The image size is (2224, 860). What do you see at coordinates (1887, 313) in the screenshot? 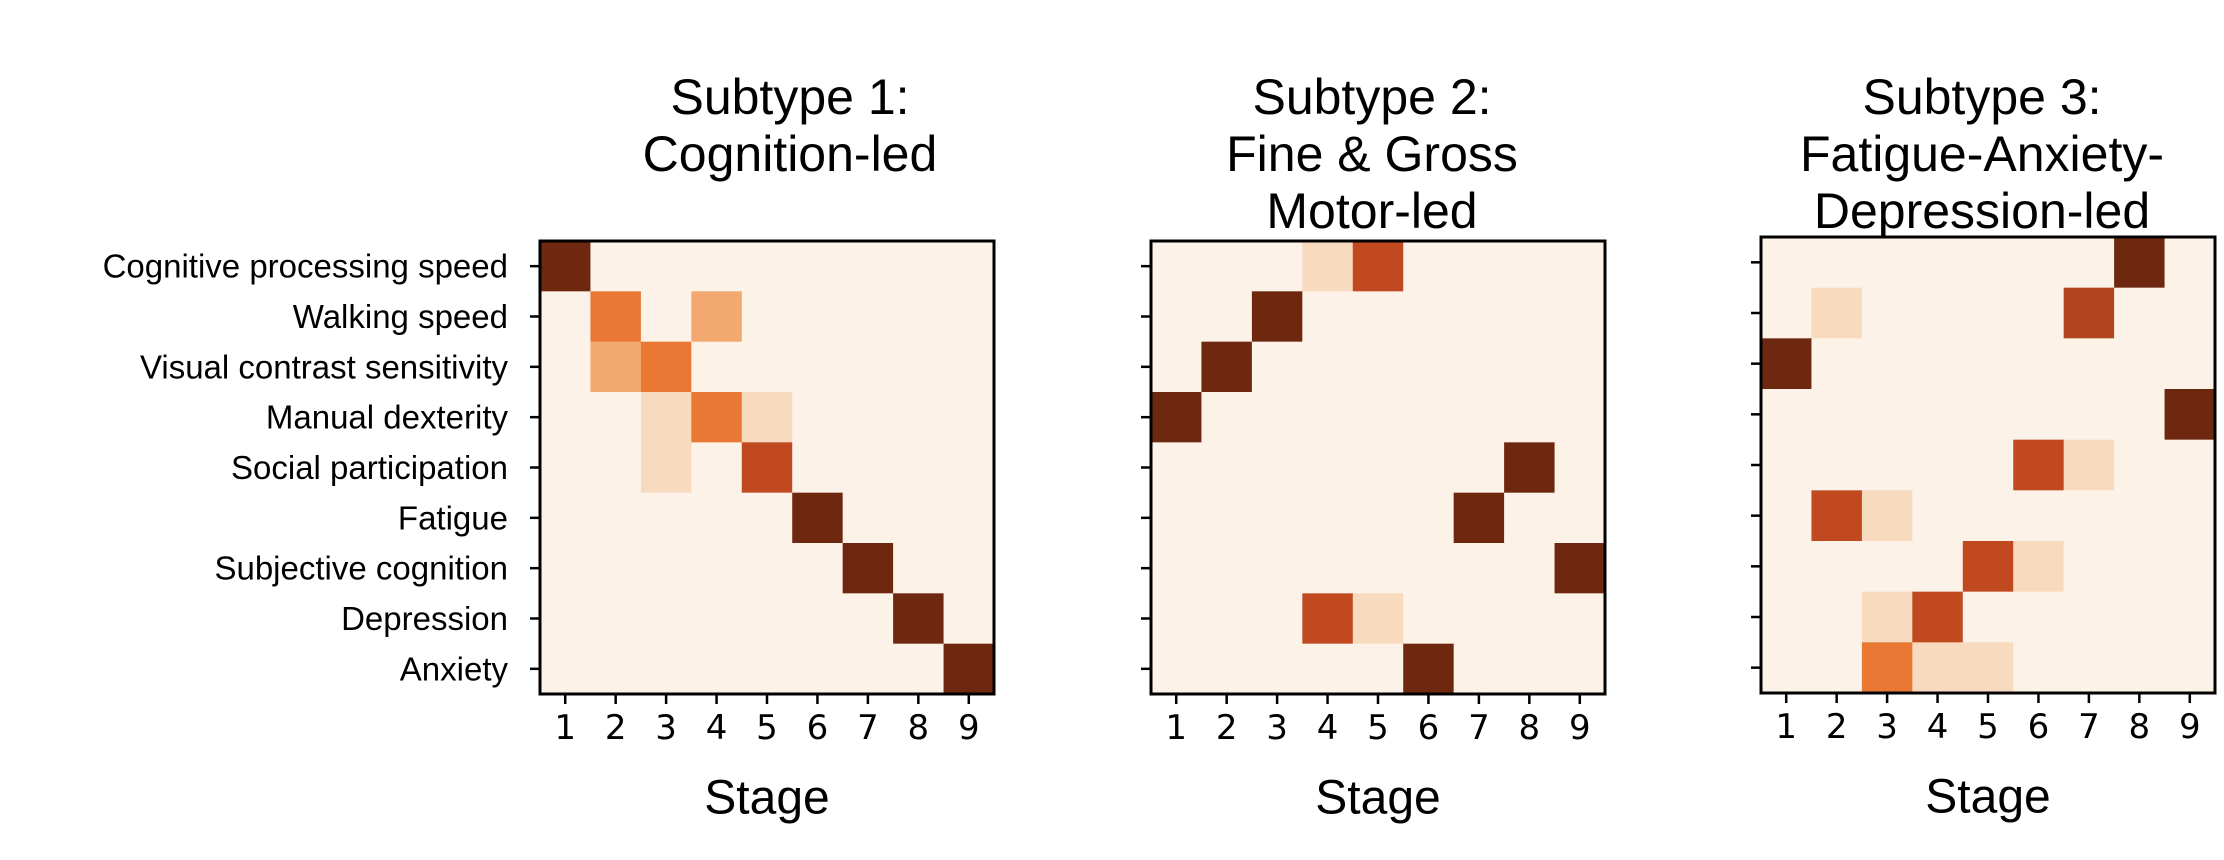
I see `panel-3-cell-r2-c3` at bounding box center [1887, 313].